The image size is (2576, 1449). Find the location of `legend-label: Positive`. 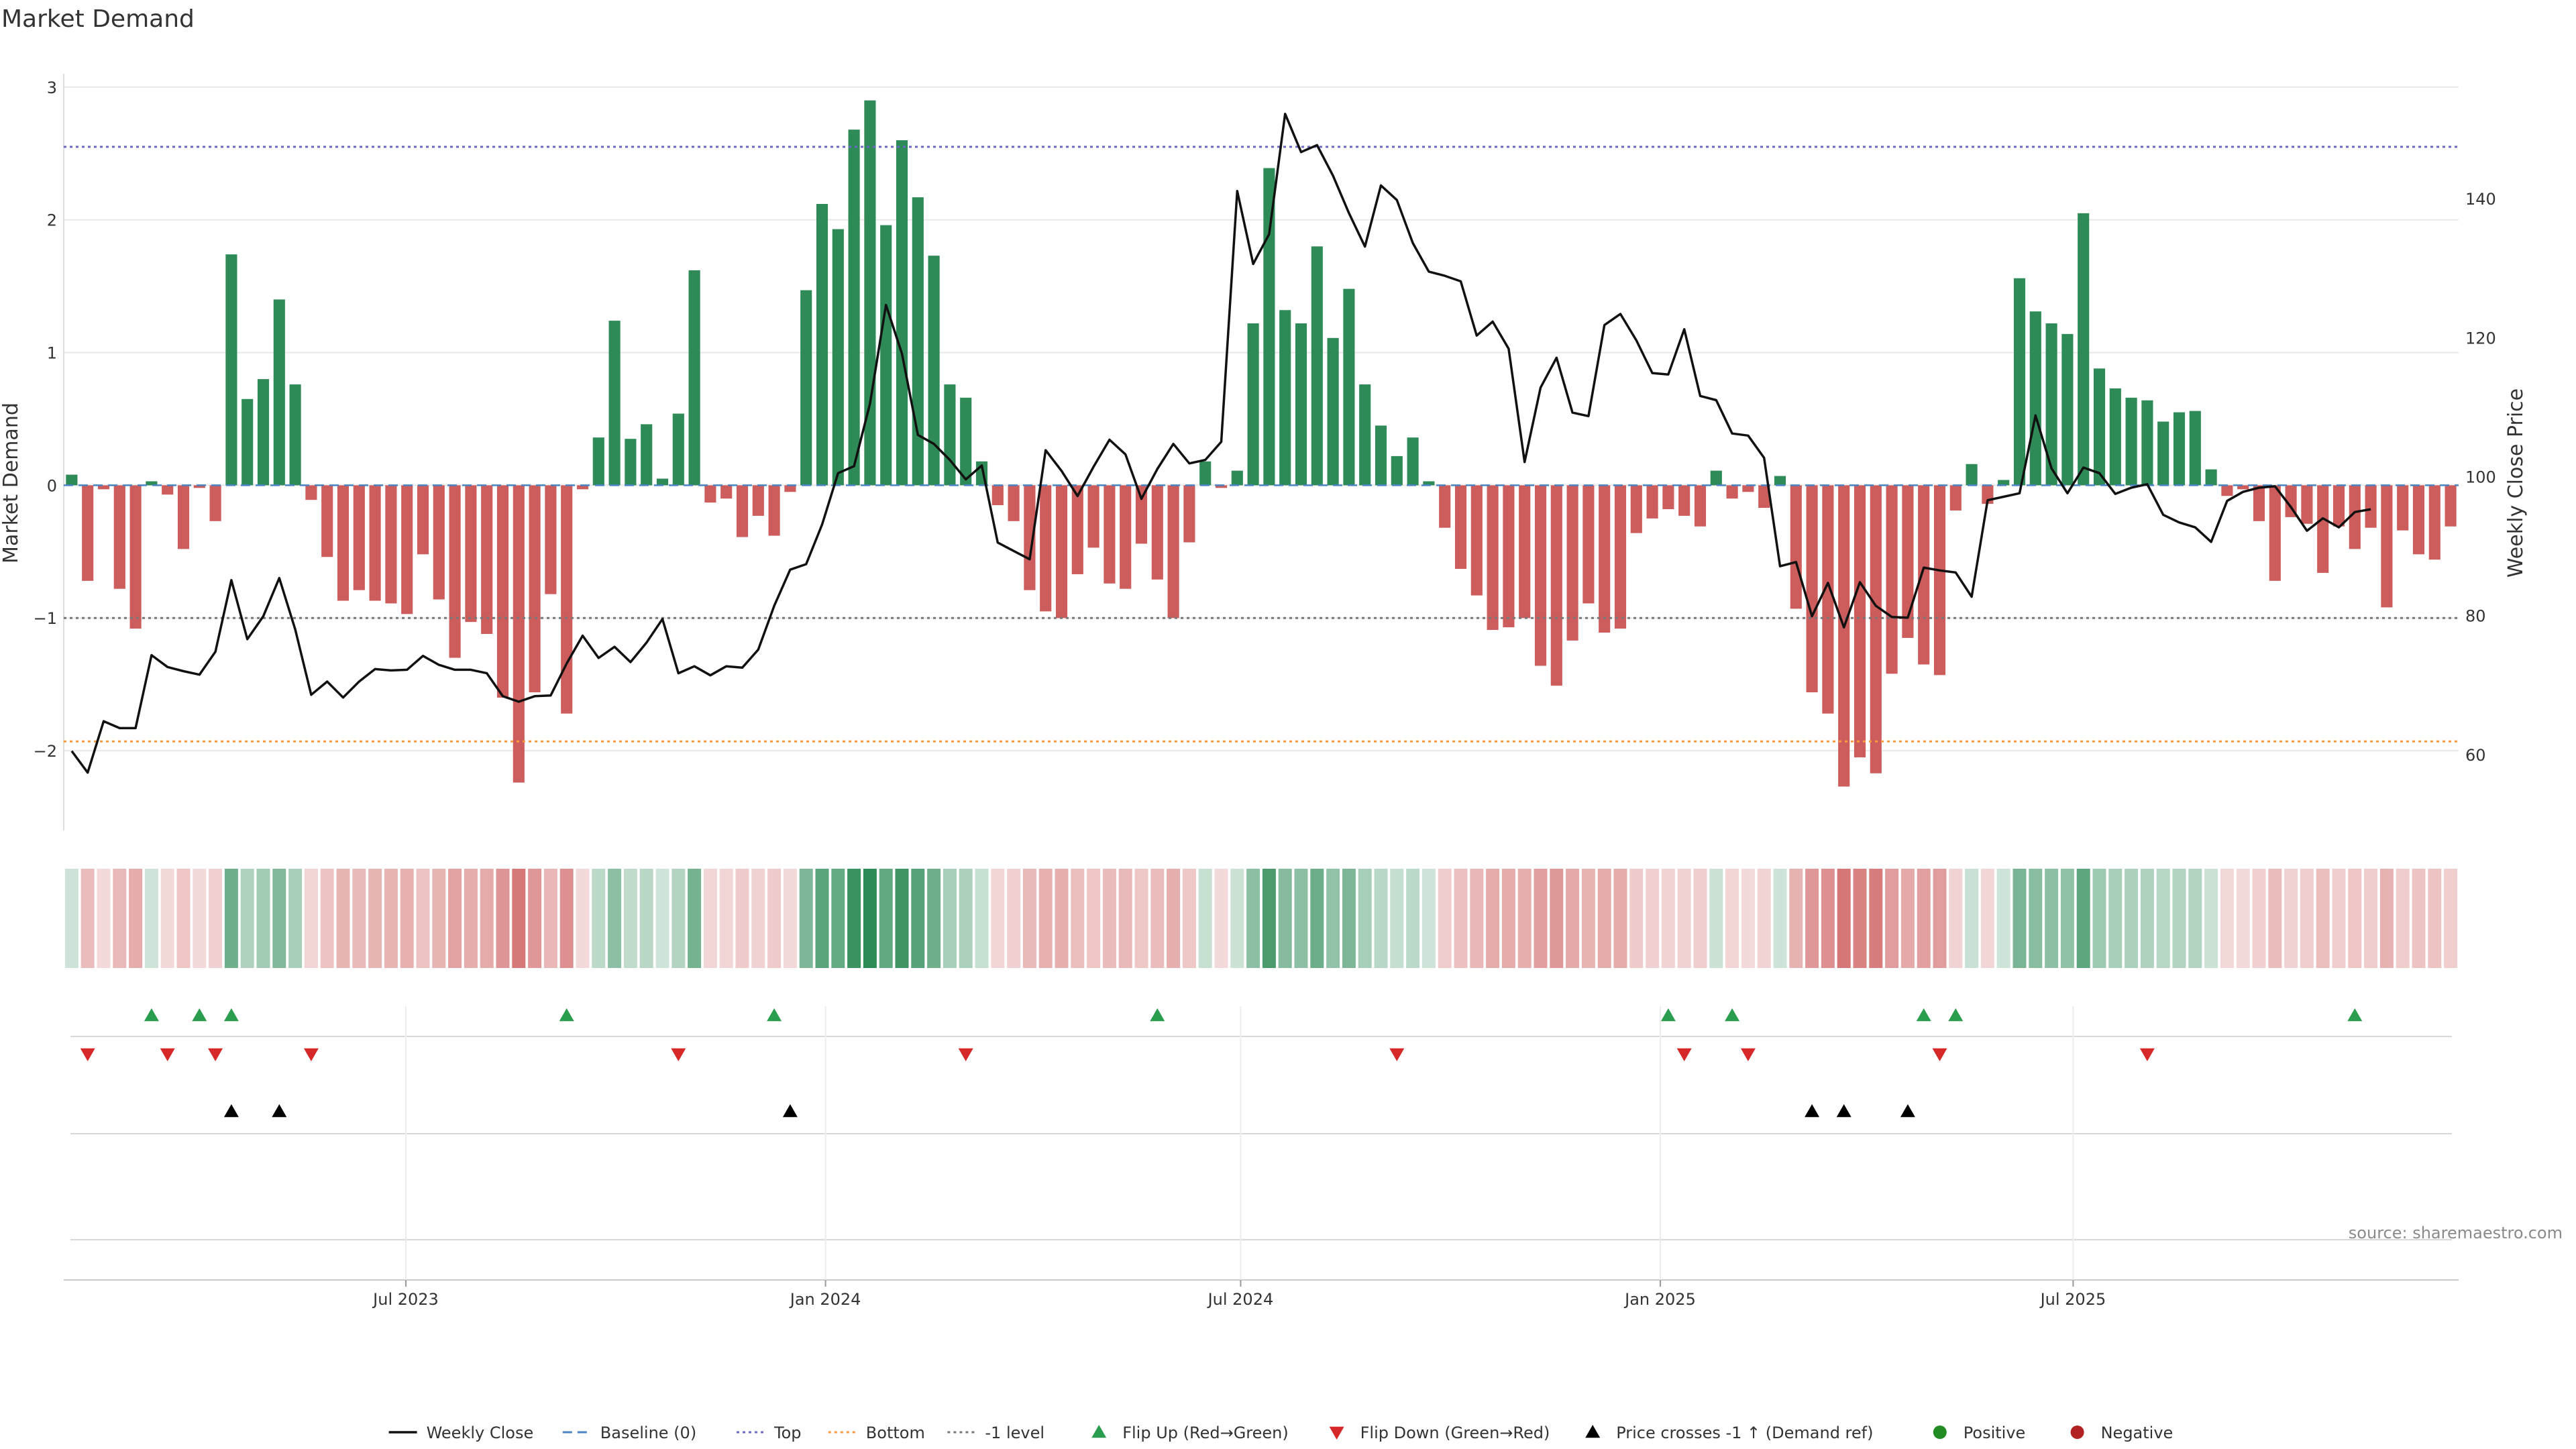

legend-label: Positive is located at coordinates (1995, 1433).